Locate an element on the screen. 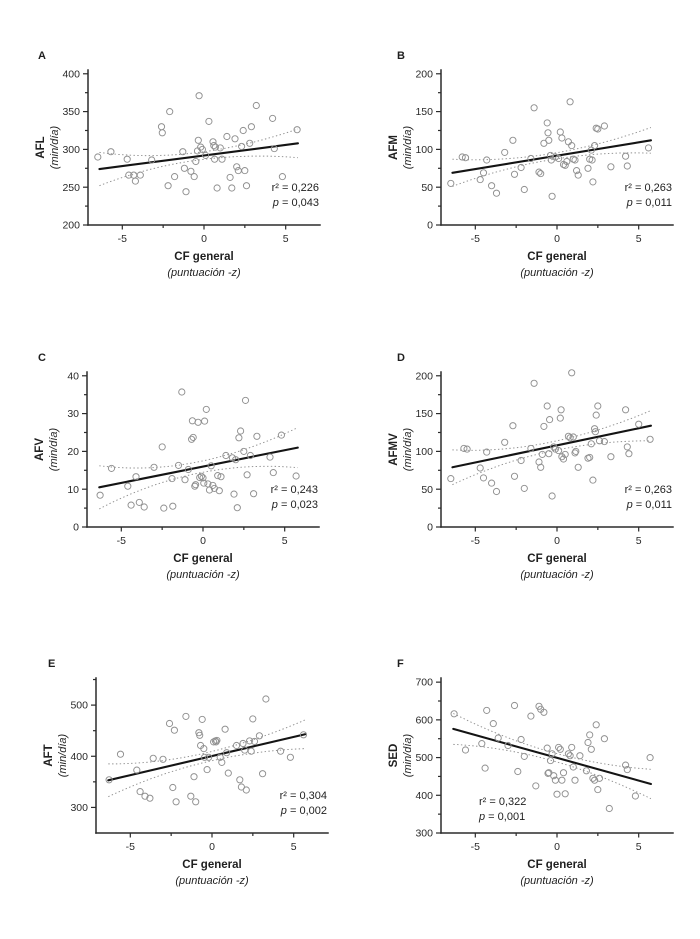 The width and height of the screenshot is (700, 939). stats-p: p = 0,043 is located at coordinates (295, 203).